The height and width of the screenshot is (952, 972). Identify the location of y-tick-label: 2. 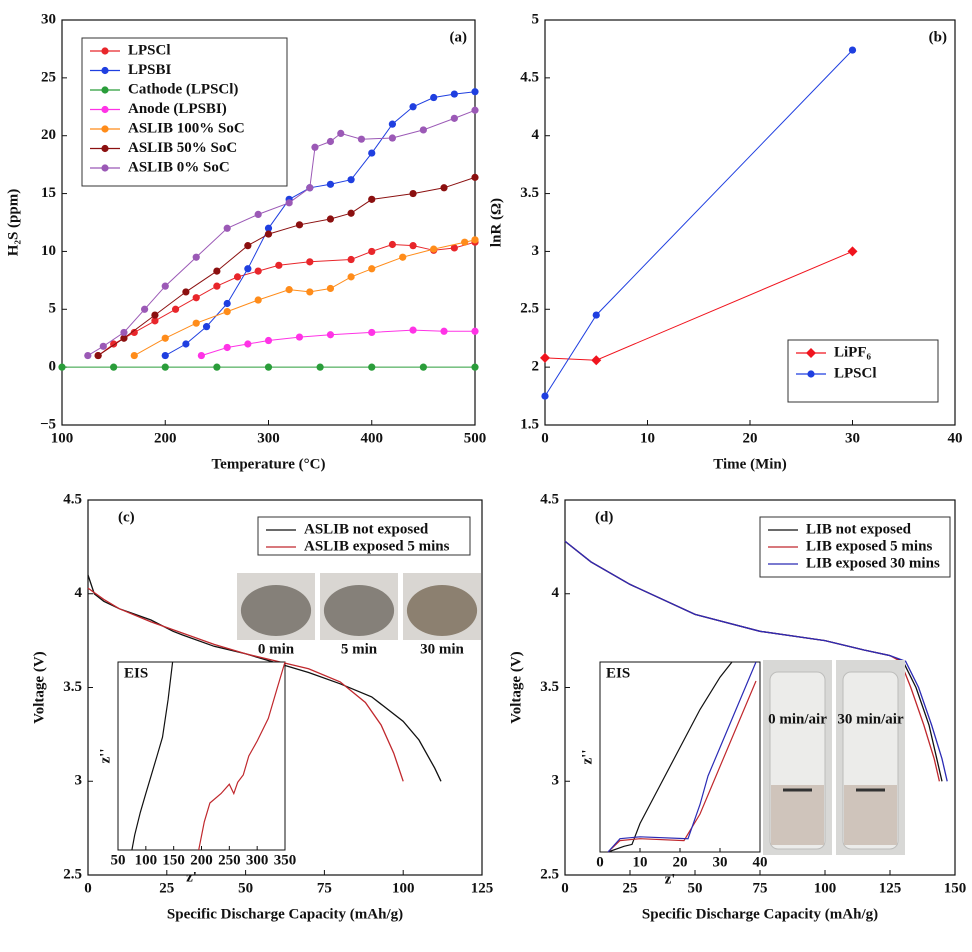
(536, 367).